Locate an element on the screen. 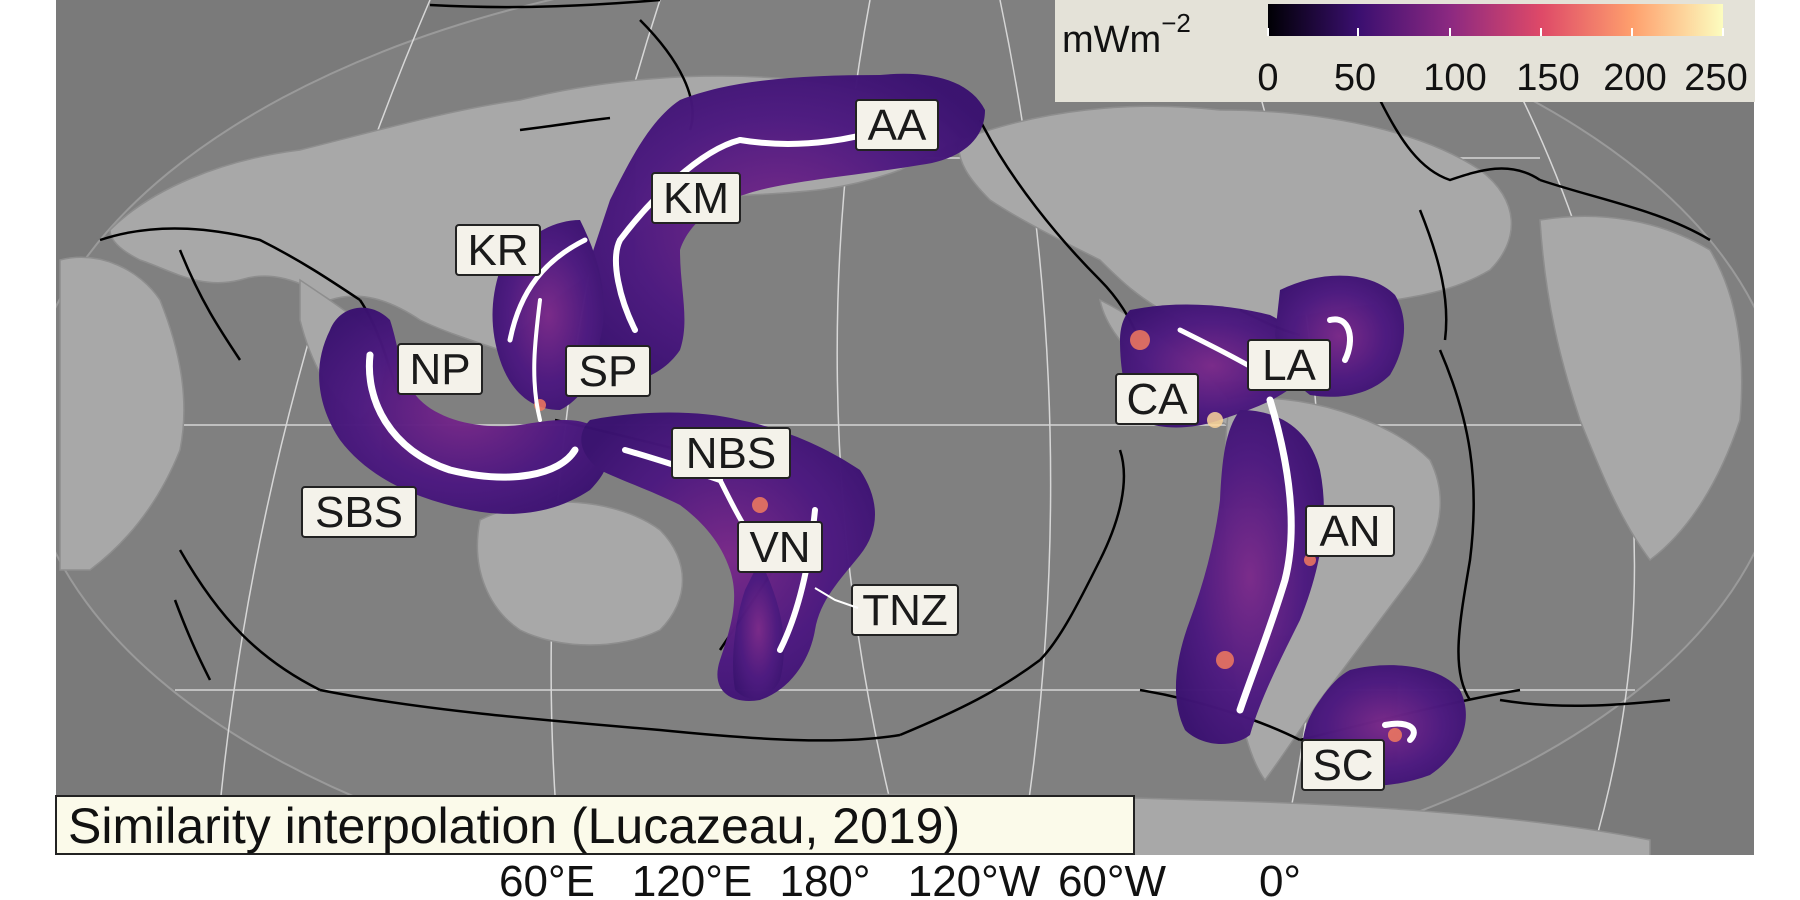 The width and height of the screenshot is (1800, 900). colorbar-unit: mWm−2 is located at coordinates (1126, 34).